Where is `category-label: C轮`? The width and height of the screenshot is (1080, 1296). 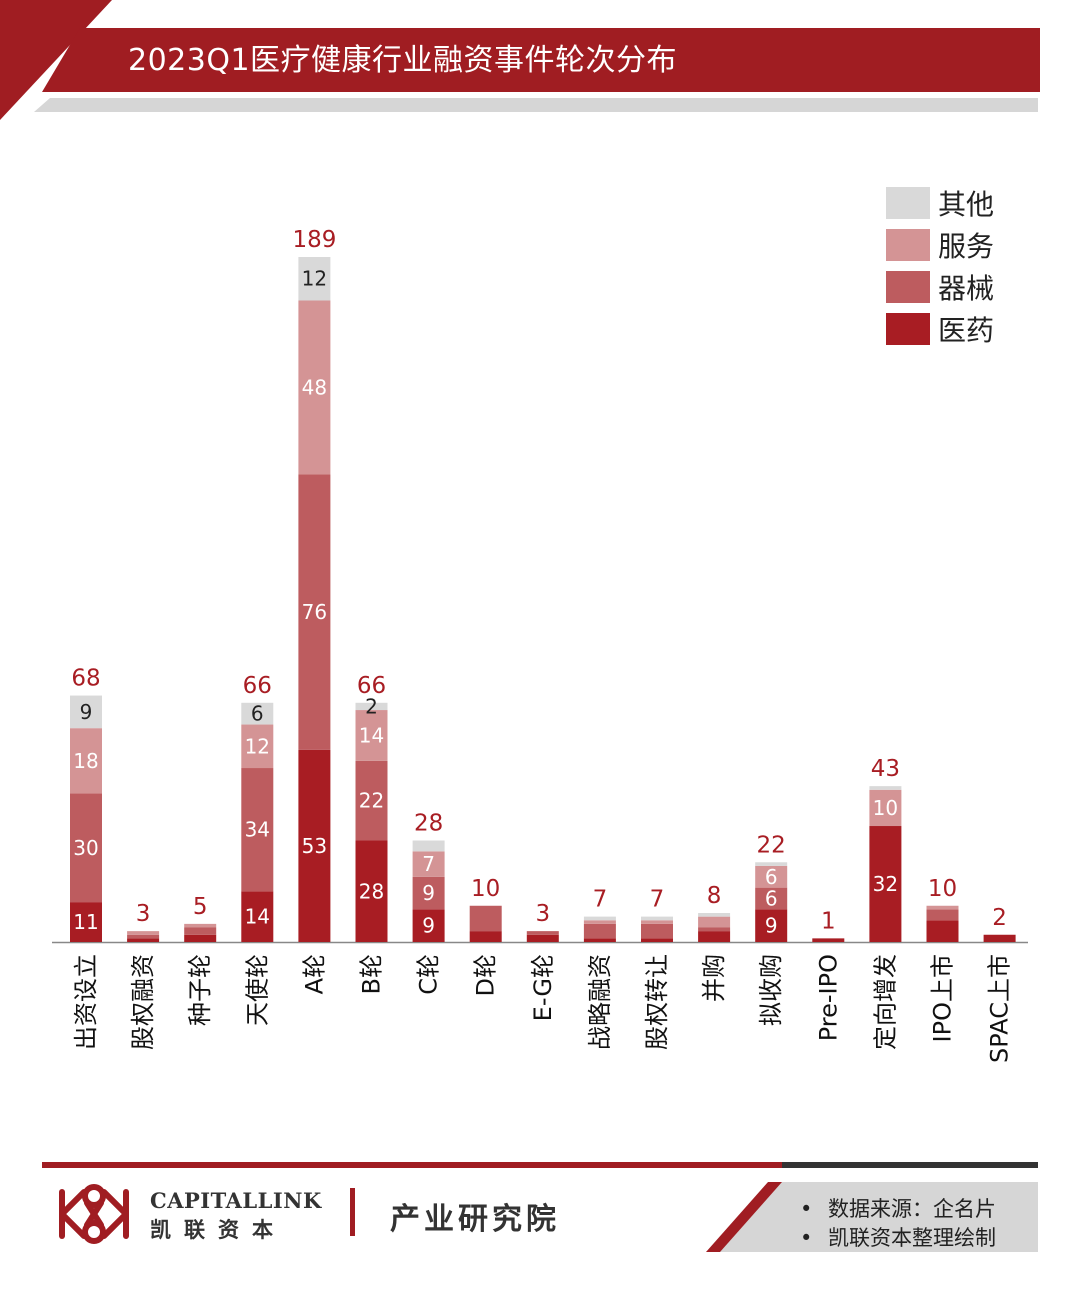 category-label: C轮 is located at coordinates (429, 974).